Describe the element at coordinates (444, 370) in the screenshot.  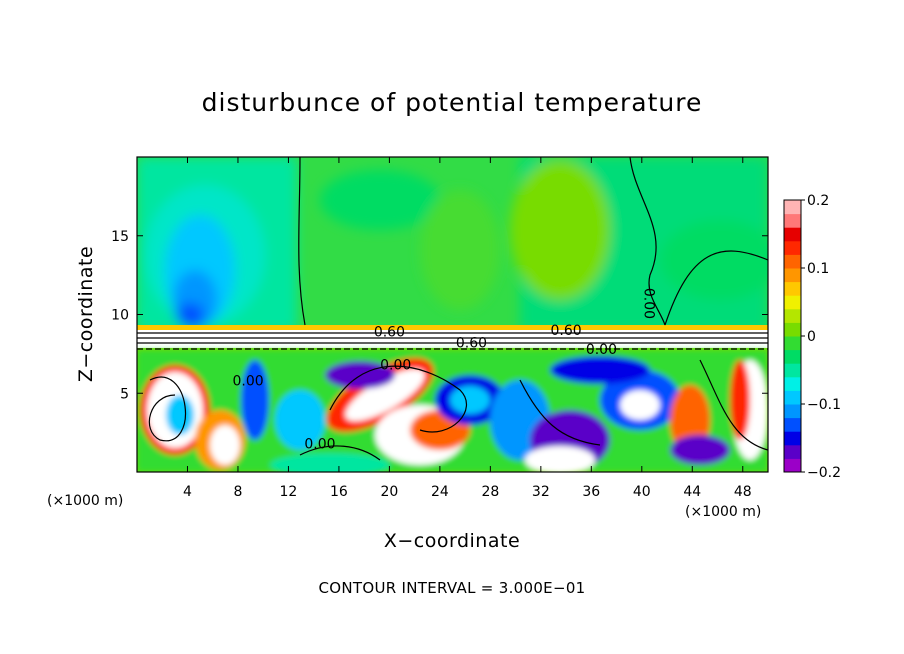
I see `contour-labels: 0.60 0.60 0.60 0.00 0.00 0.00 0.00 0.00` at that location.